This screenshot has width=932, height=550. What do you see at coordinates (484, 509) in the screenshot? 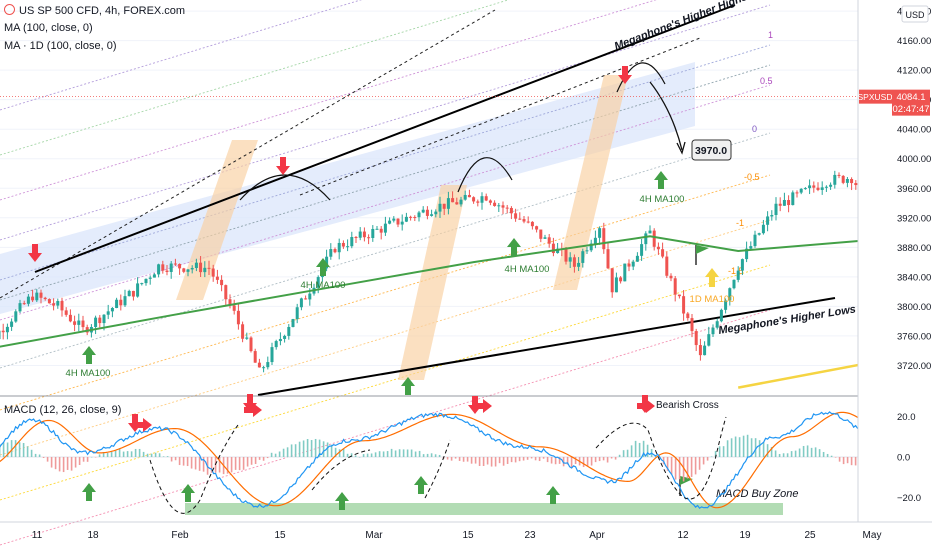
I see `macd-buy-zone` at bounding box center [484, 509].